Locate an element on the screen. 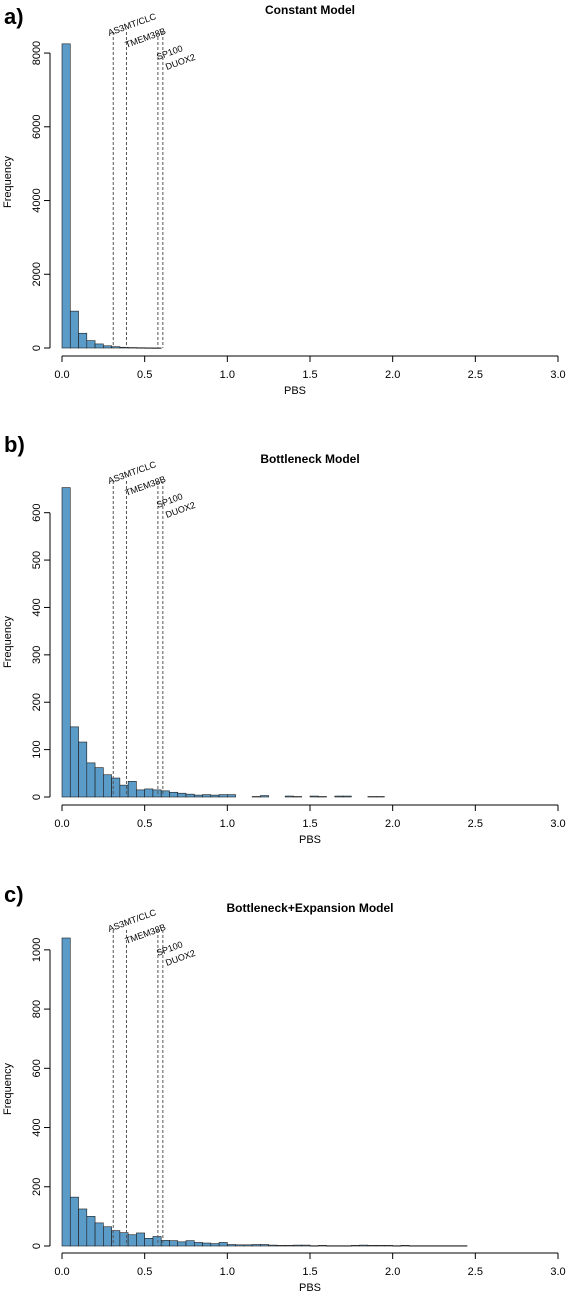  y-tick-label: 300 is located at coordinates (37, 655).